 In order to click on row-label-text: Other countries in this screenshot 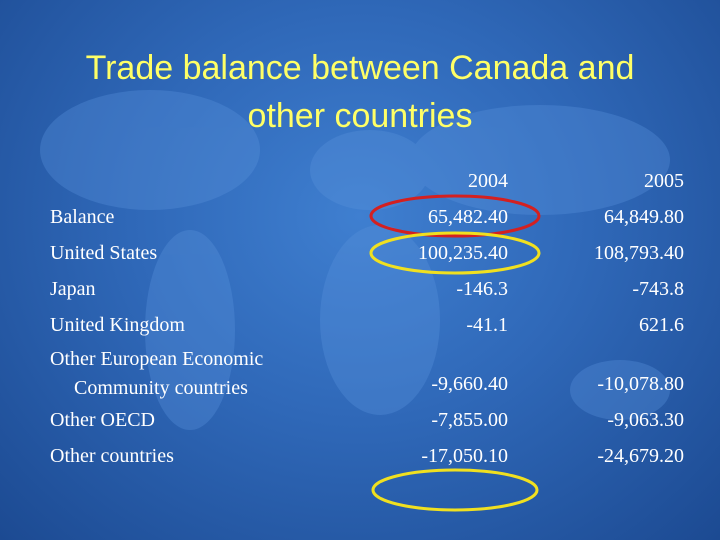, I will do `click(112, 456)`.